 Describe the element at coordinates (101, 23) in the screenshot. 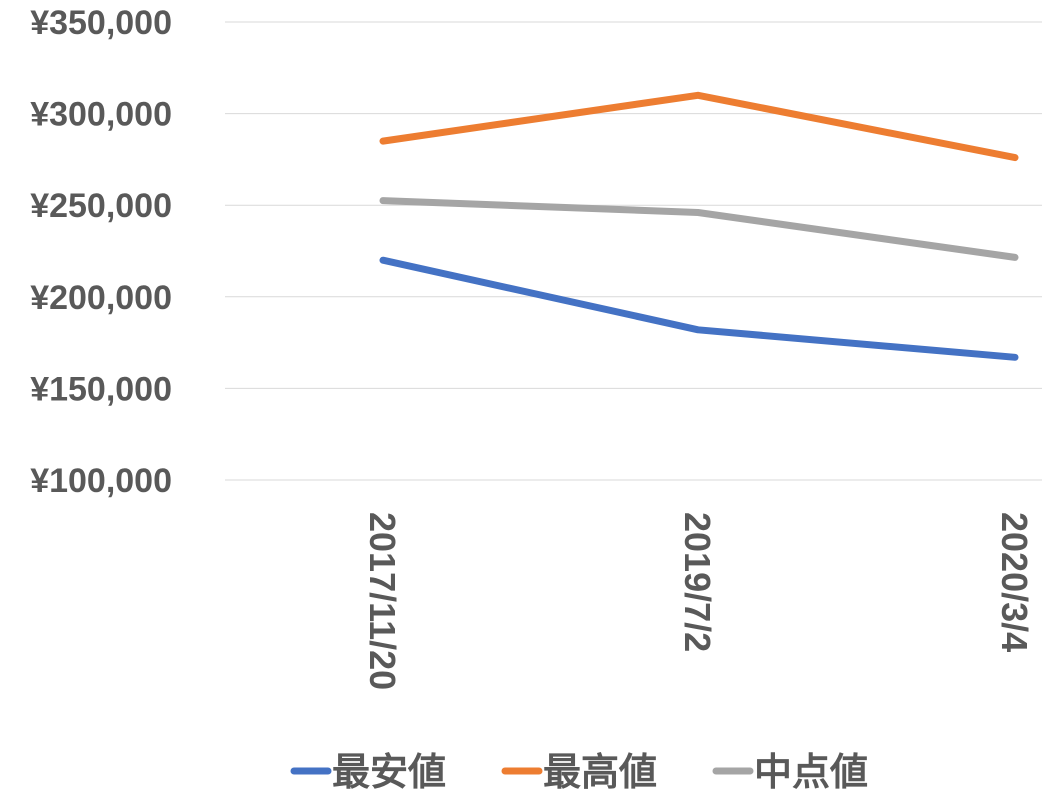

I see `y-tick-label: ¥350,000` at that location.